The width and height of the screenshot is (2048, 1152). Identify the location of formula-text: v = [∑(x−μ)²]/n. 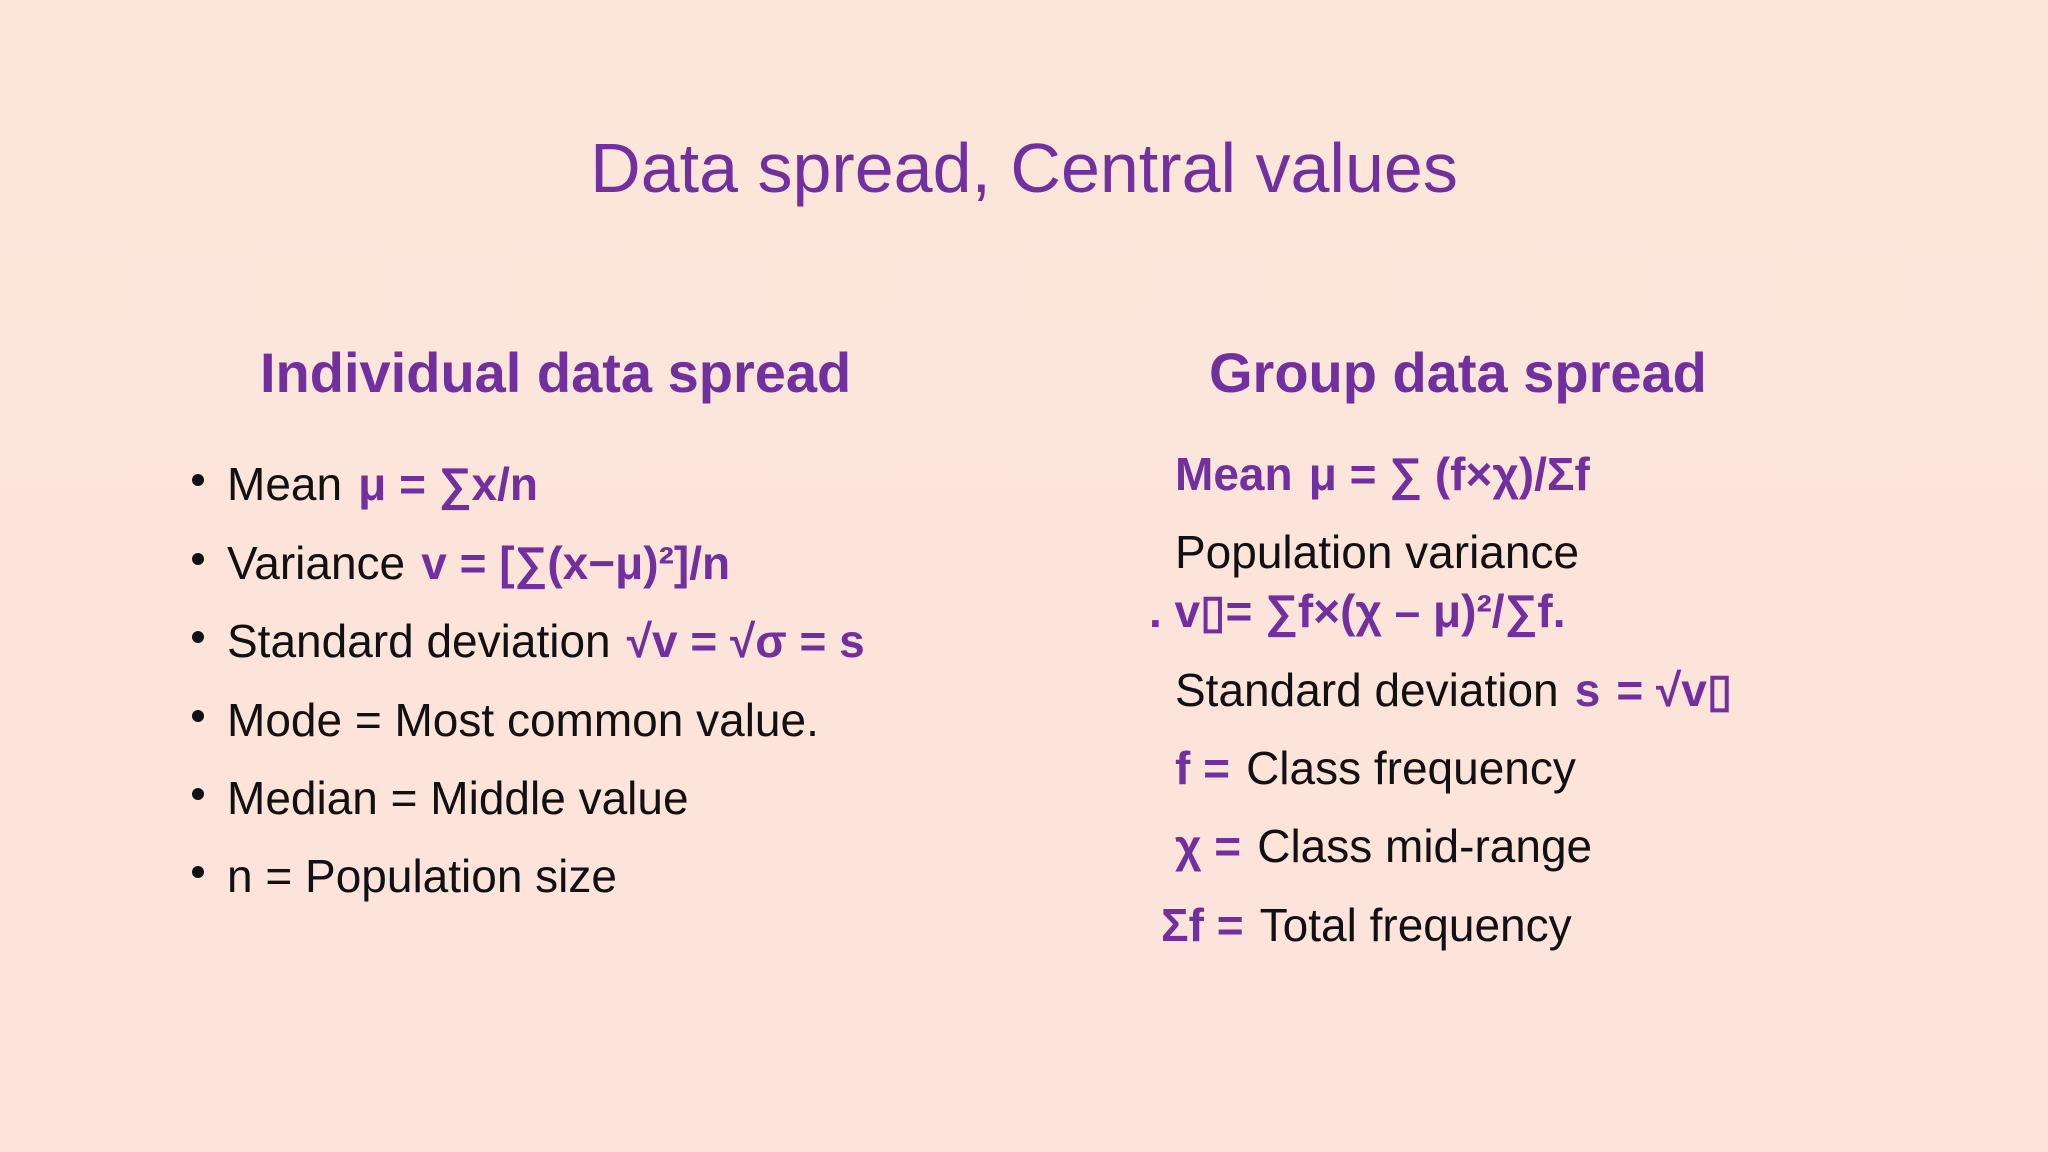
(576, 563).